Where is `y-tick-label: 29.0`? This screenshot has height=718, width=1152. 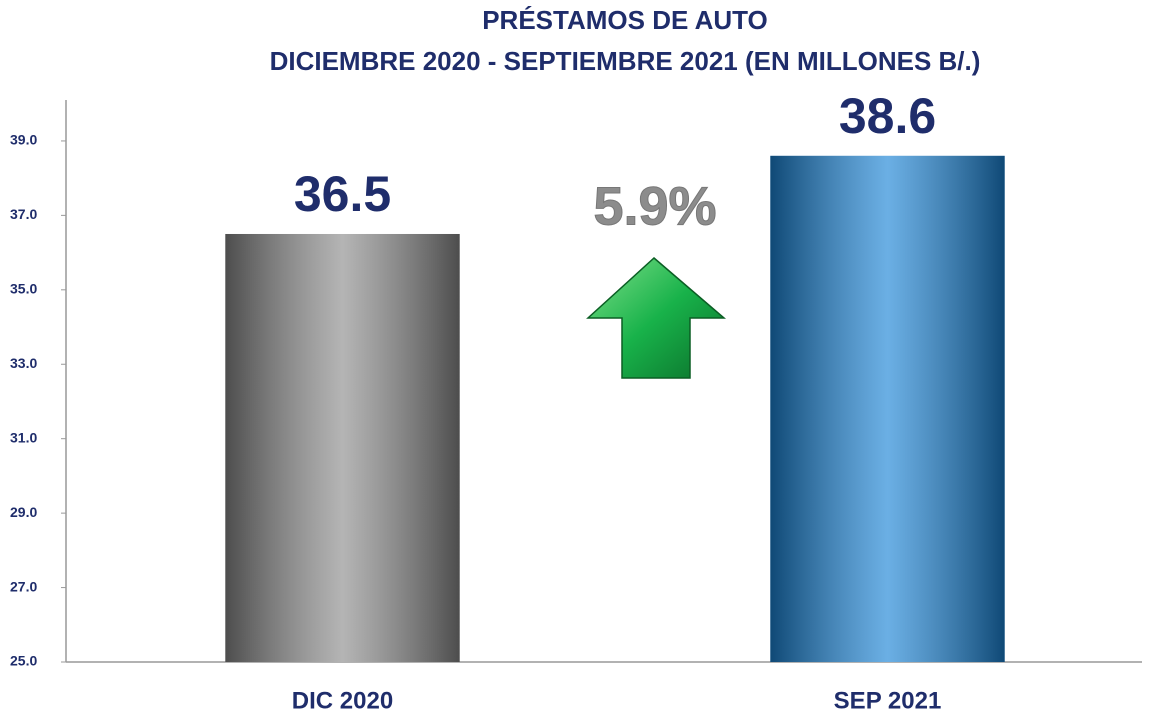
y-tick-label: 29.0 is located at coordinates (23, 512).